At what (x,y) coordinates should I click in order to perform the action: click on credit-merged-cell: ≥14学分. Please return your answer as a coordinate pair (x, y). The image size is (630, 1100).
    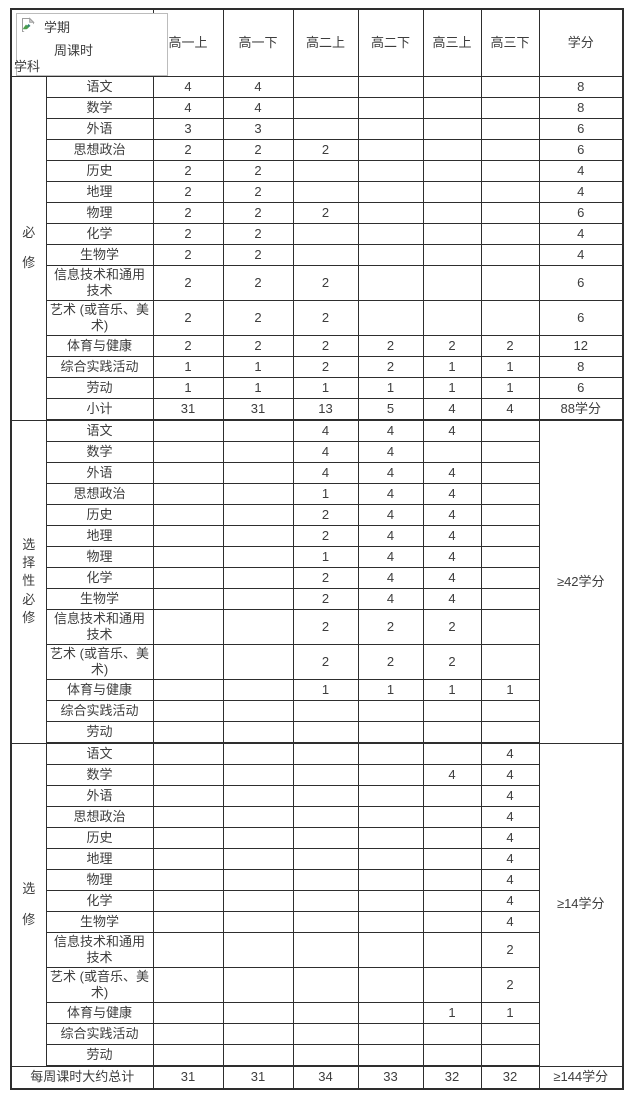
    Looking at the image, I should click on (581, 904).